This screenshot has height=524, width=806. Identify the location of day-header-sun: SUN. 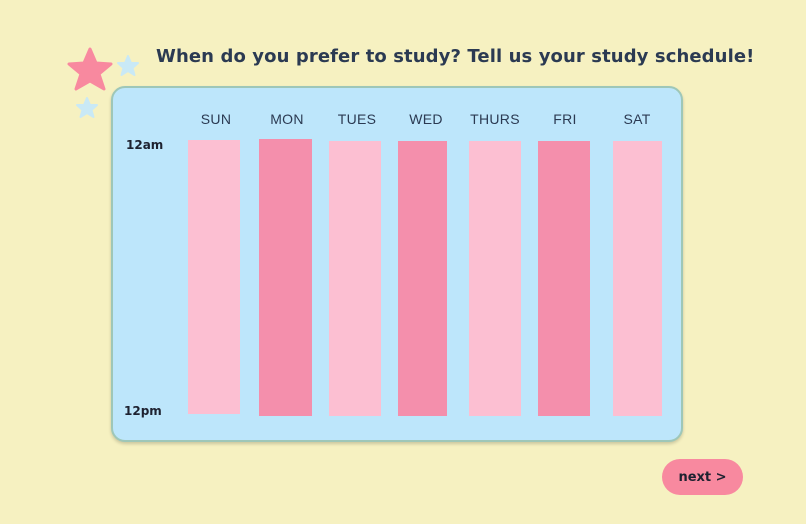
(216, 119).